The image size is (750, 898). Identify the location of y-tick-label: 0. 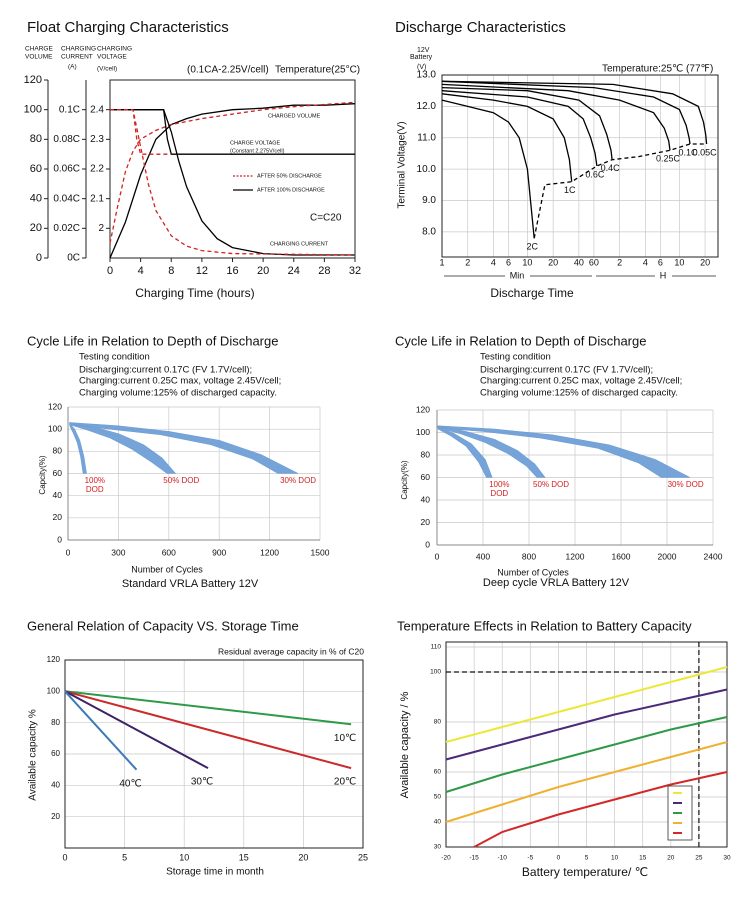
(427, 544).